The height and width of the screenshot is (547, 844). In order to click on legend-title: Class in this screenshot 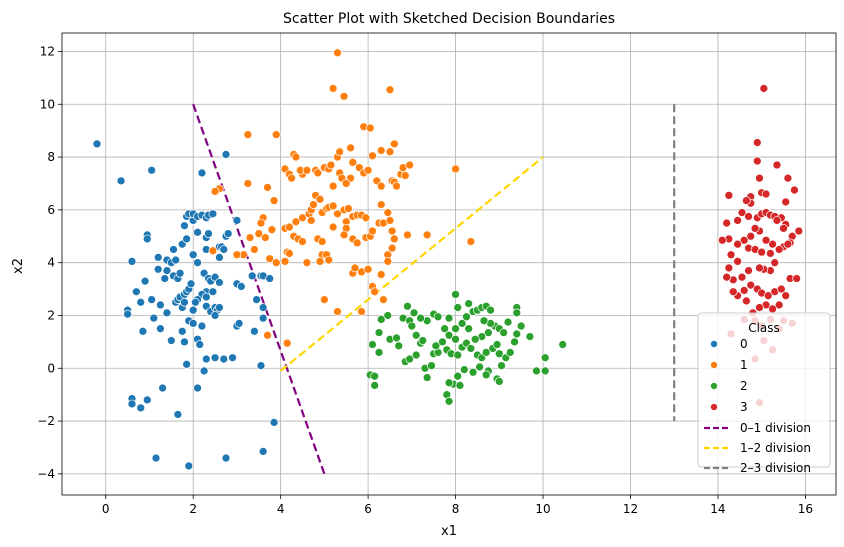, I will do `click(764, 328)`.